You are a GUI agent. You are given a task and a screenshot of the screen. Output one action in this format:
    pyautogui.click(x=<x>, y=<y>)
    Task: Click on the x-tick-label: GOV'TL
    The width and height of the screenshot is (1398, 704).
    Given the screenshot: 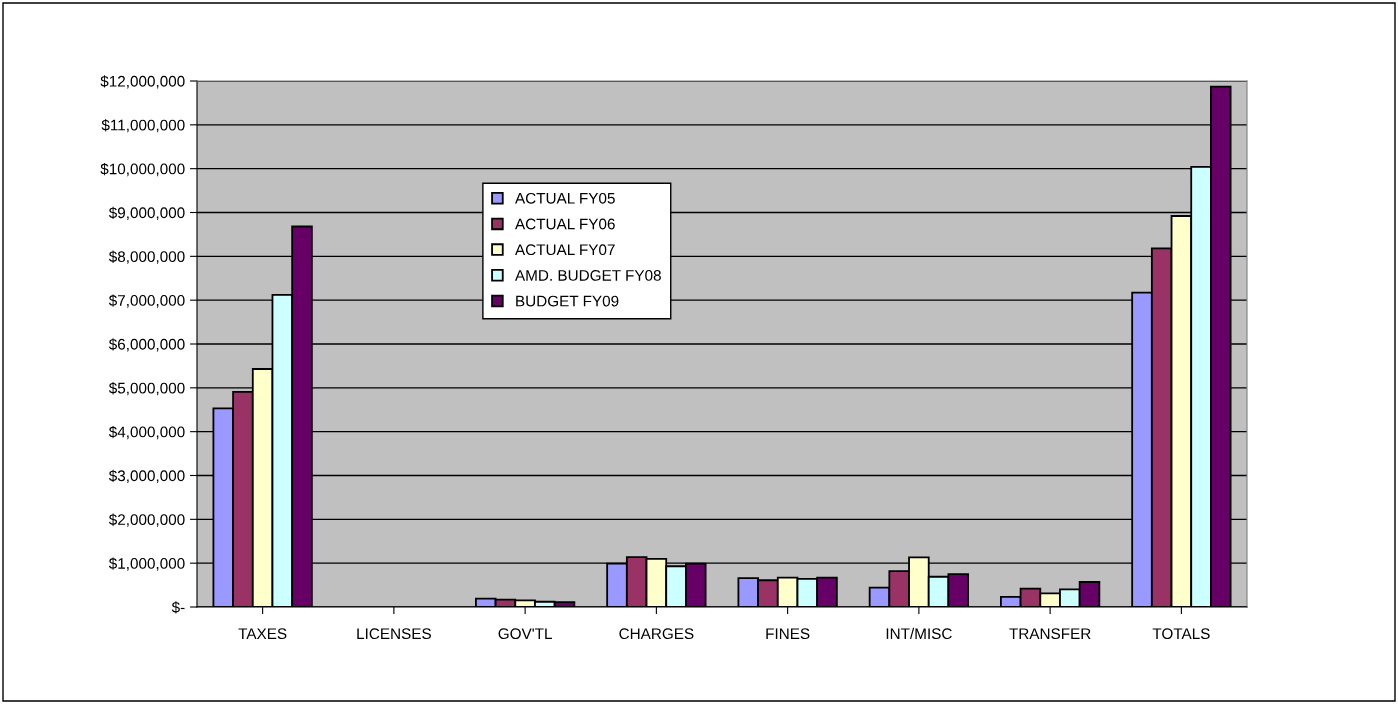 What is the action you would take?
    pyautogui.click(x=525, y=634)
    